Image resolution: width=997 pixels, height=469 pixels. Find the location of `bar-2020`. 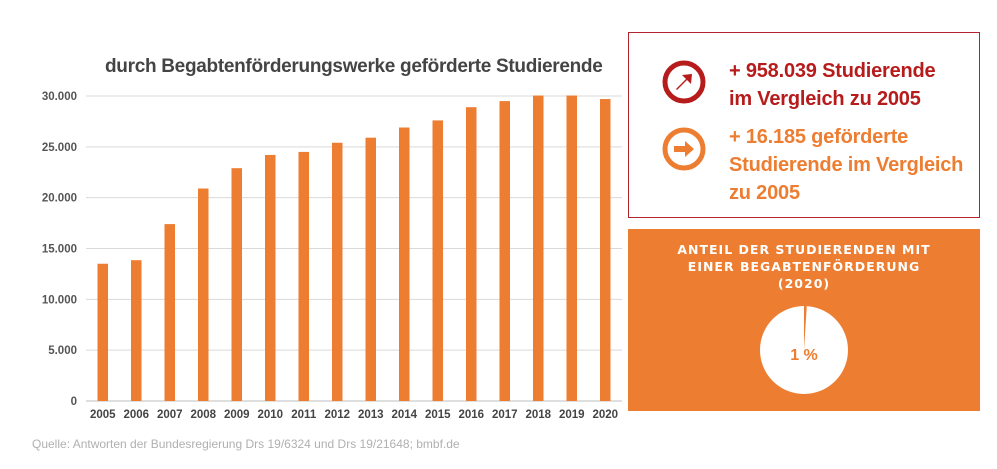

bar-2020 is located at coordinates (605, 250).